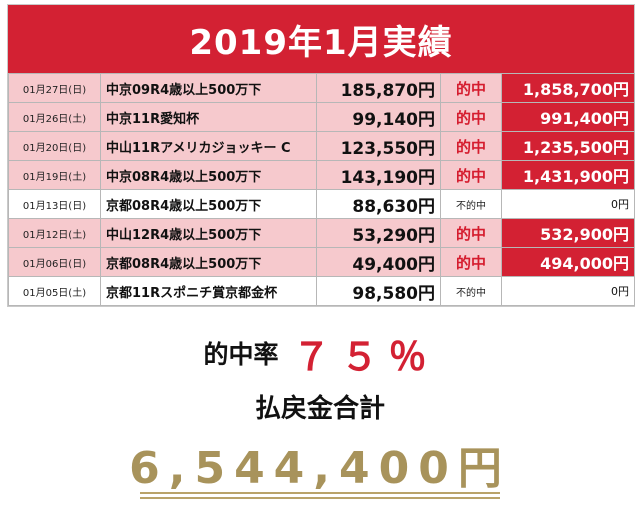 The height and width of the screenshot is (513, 640). What do you see at coordinates (378, 262) in the screenshot?
I see `bet-amount: 49,400円` at bounding box center [378, 262].